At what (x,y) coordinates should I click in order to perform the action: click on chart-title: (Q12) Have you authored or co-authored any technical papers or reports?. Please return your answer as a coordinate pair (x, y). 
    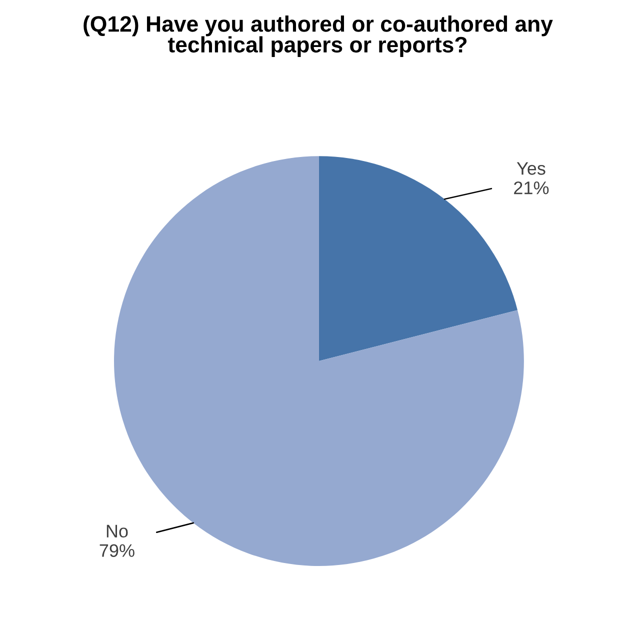
    Looking at the image, I should click on (318, 36).